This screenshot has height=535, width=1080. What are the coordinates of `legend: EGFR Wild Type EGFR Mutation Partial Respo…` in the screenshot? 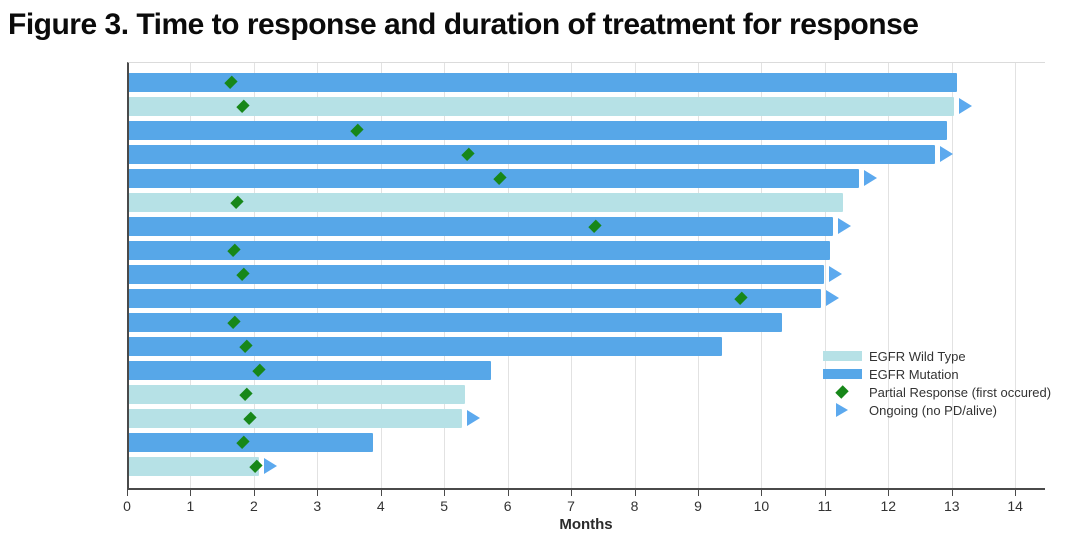 It's located at (936, 384).